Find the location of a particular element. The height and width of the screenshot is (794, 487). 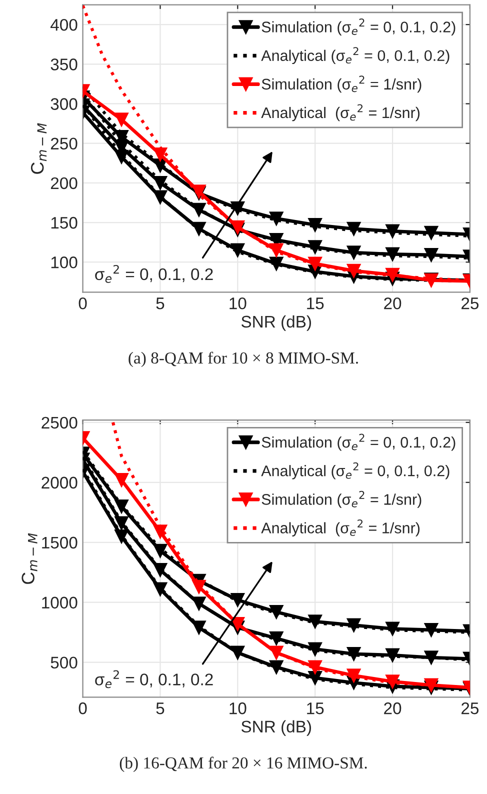

y-tick-label: 2000 is located at coordinates (60, 482).